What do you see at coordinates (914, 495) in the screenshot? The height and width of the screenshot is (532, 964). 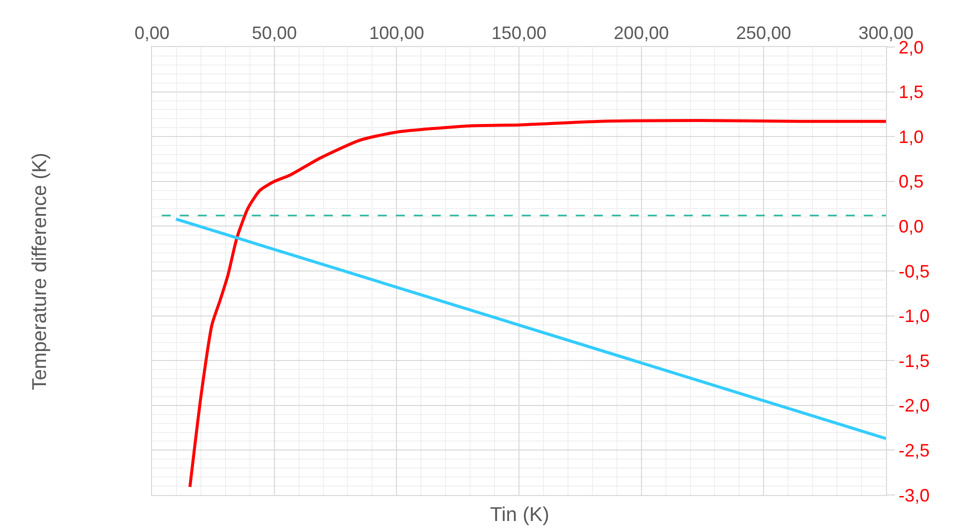 I see `y-tick-label: -3,0` at bounding box center [914, 495].